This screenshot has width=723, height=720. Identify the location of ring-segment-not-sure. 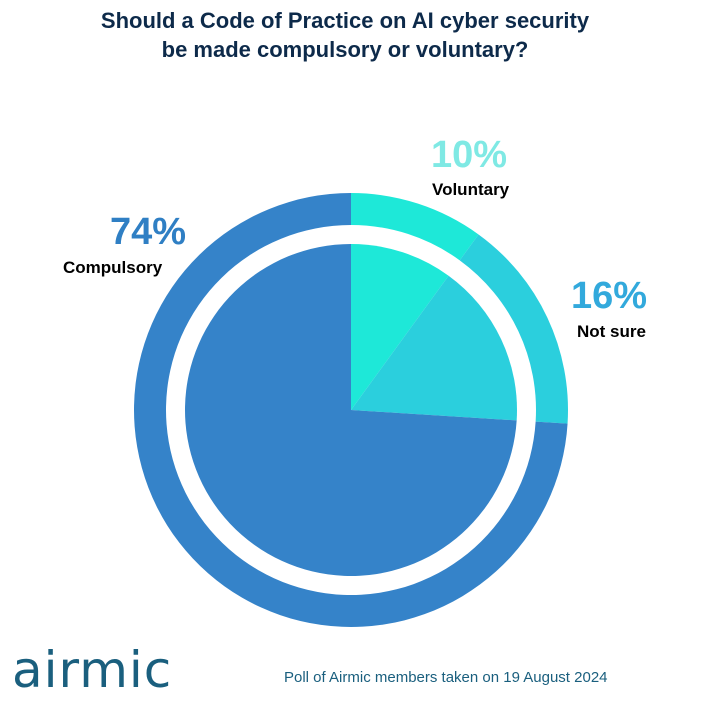
(513, 329).